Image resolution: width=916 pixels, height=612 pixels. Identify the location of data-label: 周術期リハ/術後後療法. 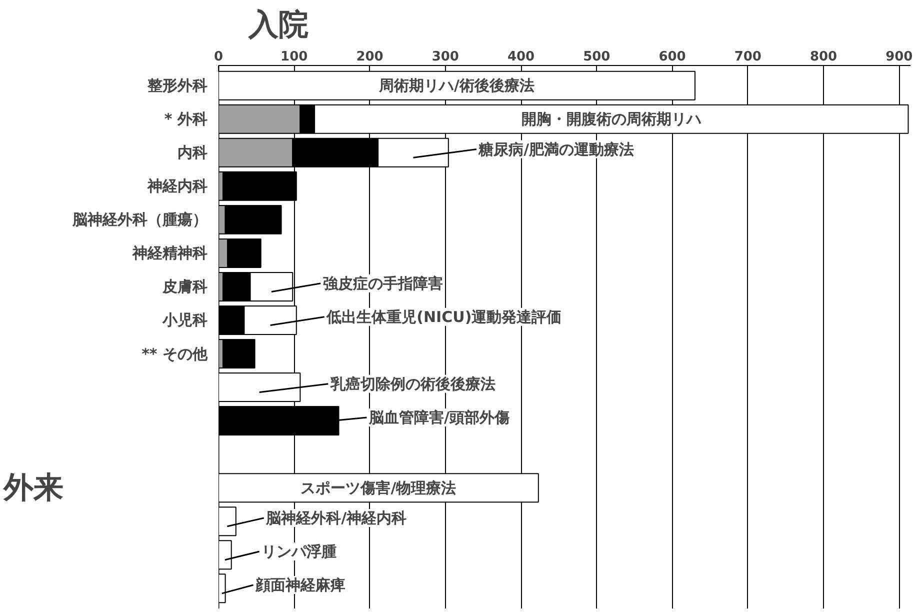
(456, 85).